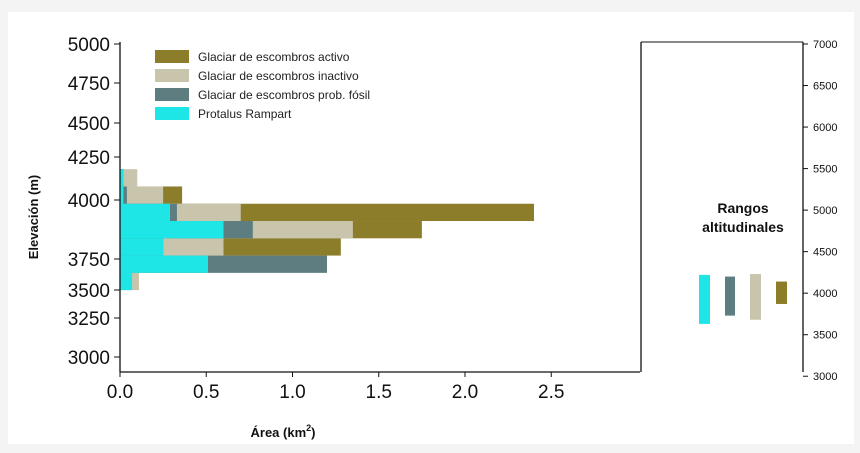  I want to click on y-tick-label: 4250, so click(89, 158).